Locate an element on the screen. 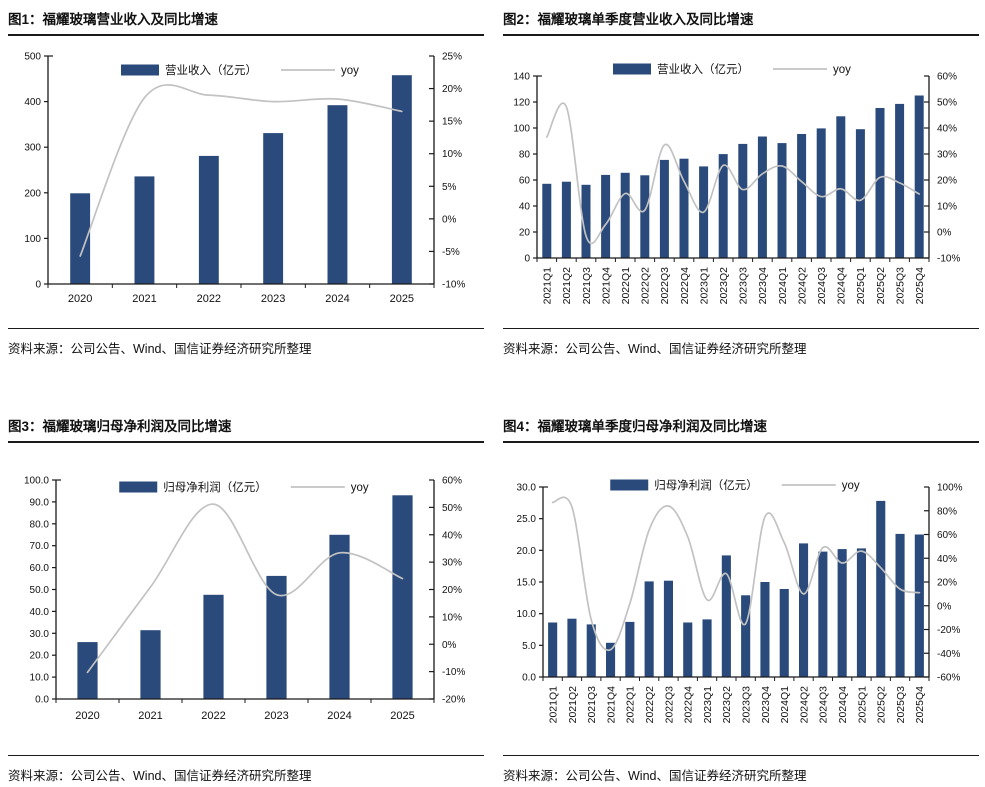 The width and height of the screenshot is (985, 787). x-axis-category-label: 2021Q3 is located at coordinates (587, 286).